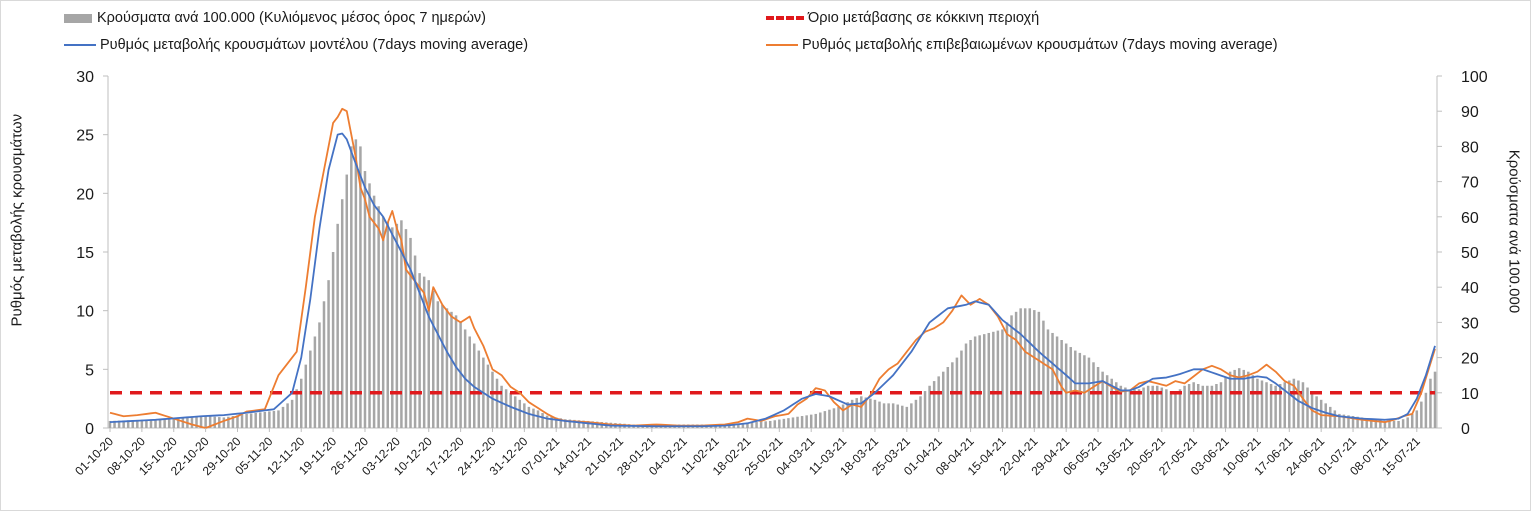 The image size is (1531, 511). What do you see at coordinates (1470, 288) in the screenshot?
I see `y-right-tick-label: 40` at bounding box center [1470, 288].